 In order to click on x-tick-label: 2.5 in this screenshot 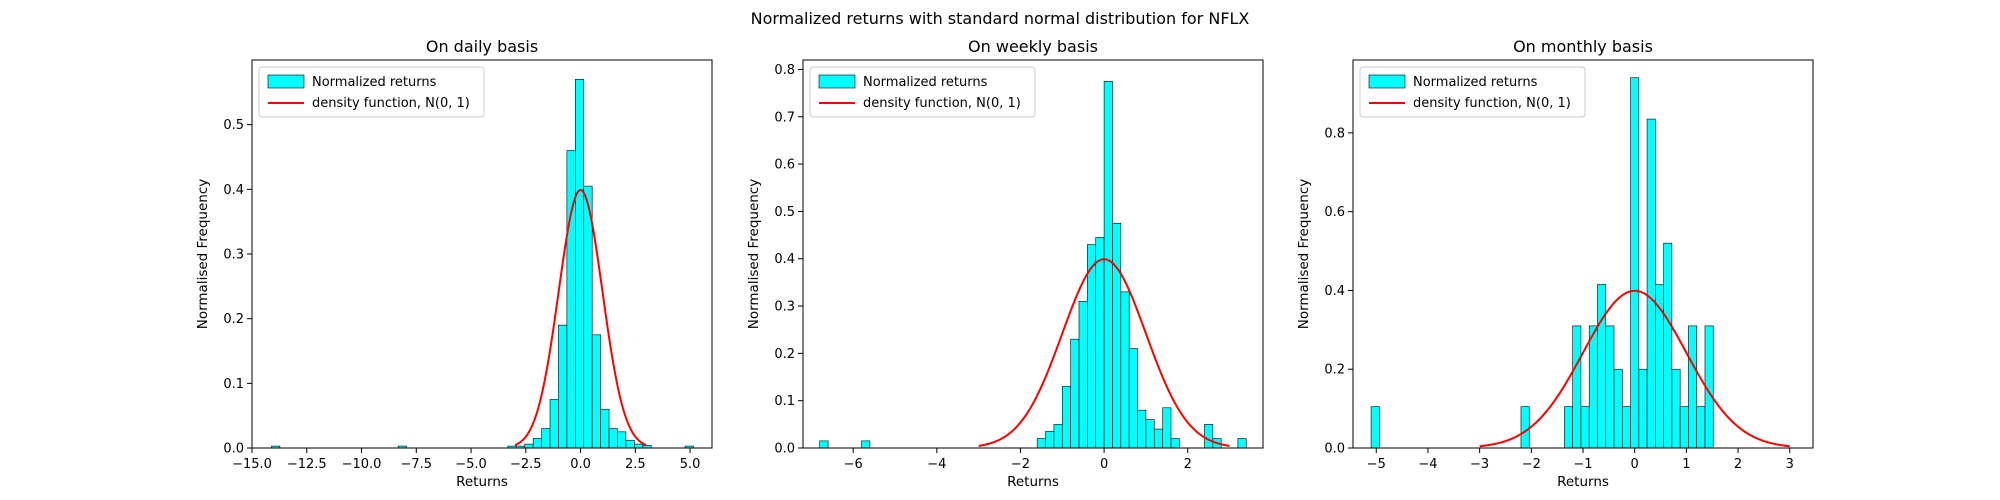, I will do `click(635, 464)`.